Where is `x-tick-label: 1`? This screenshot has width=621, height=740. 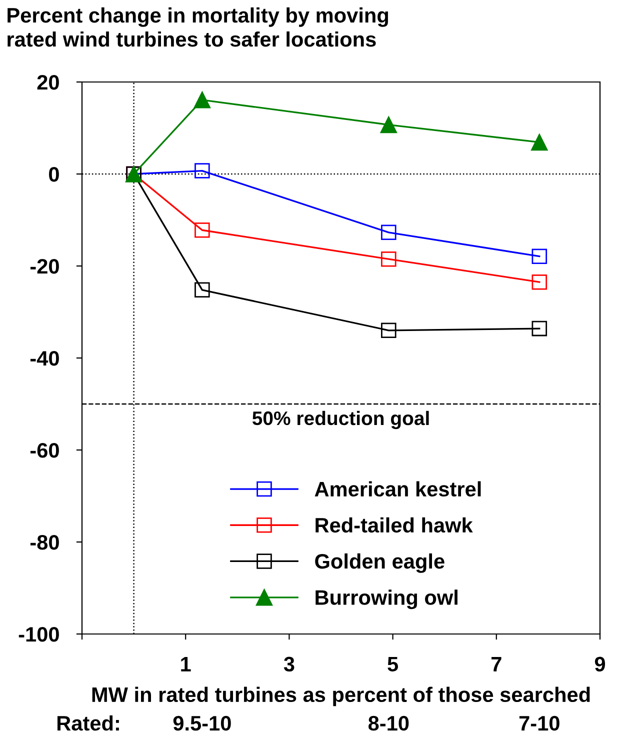 x-tick-label: 1 is located at coordinates (186, 664).